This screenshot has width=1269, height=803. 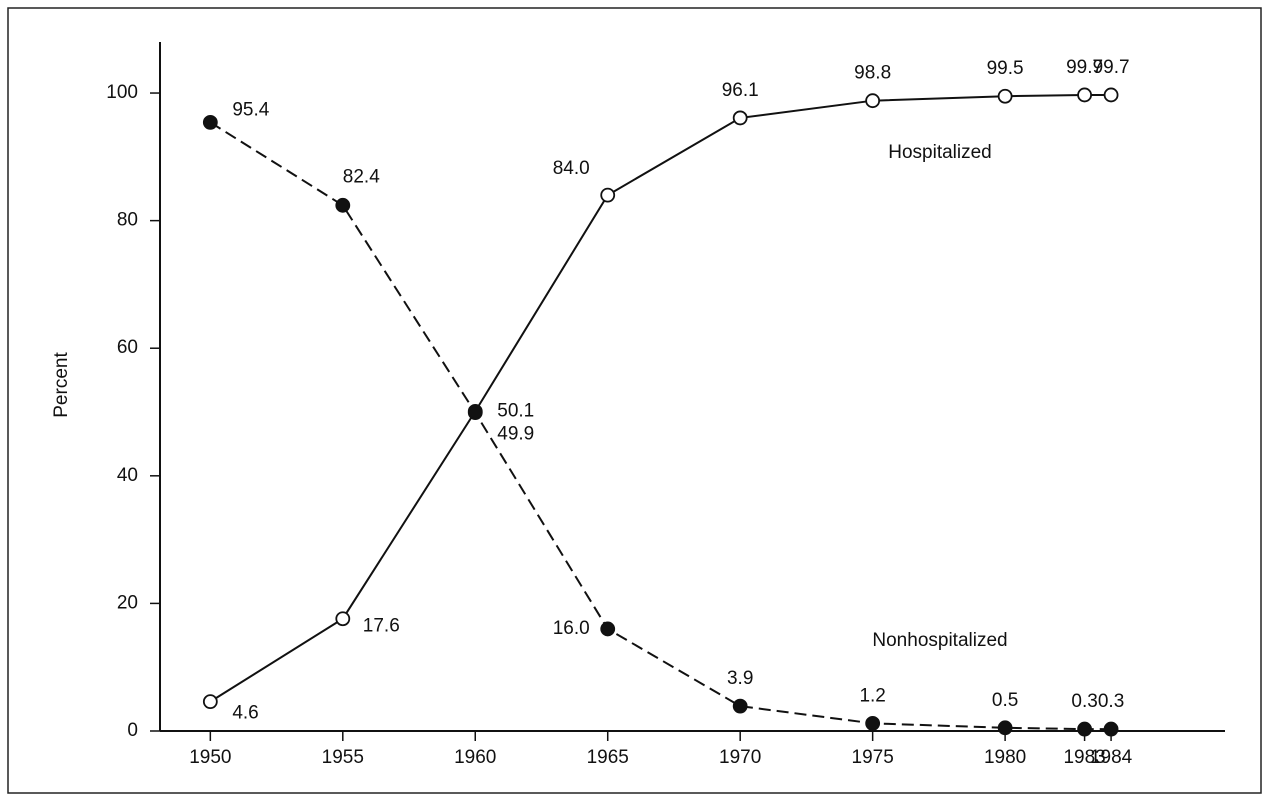 I want to click on y-tick-label: 20, so click(x=127, y=602).